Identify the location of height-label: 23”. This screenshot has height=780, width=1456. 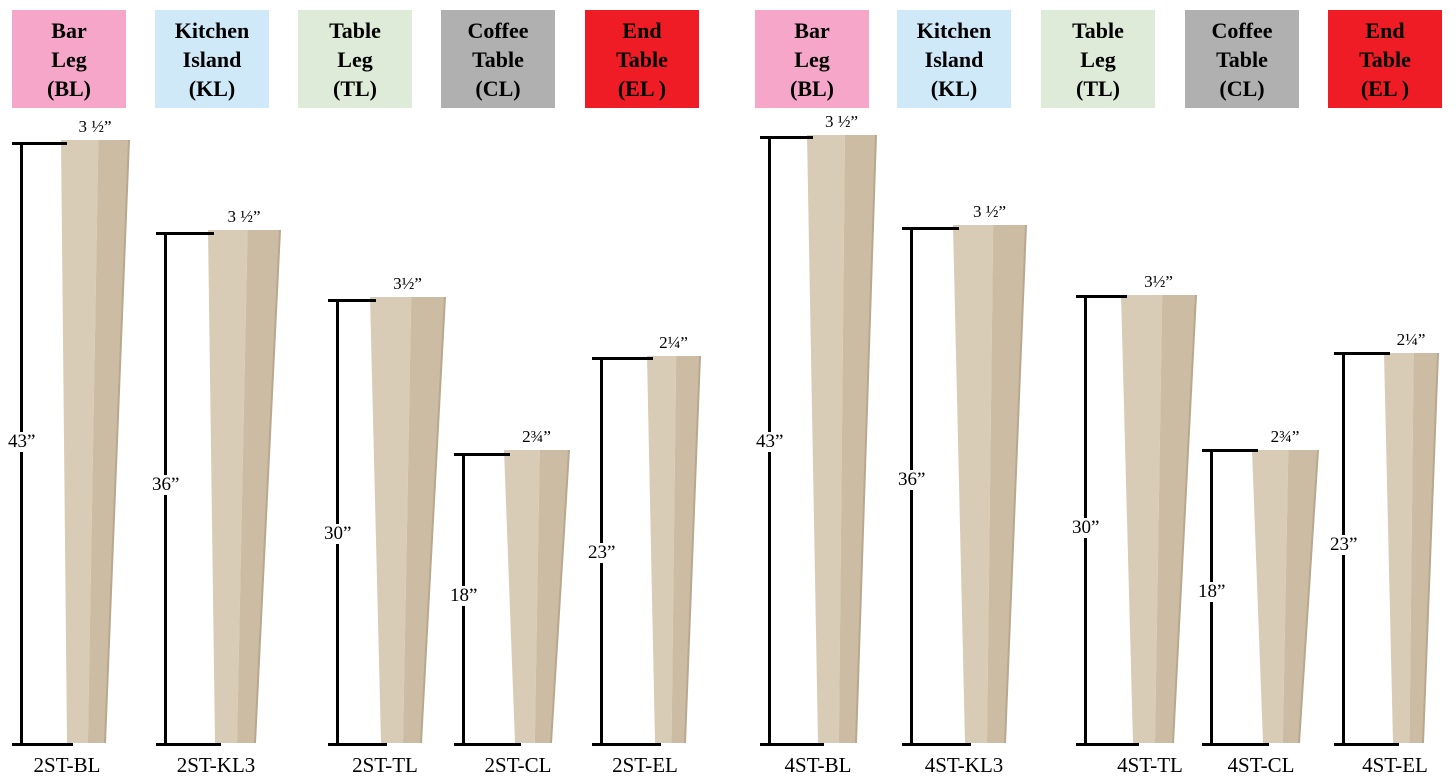
(1344, 544).